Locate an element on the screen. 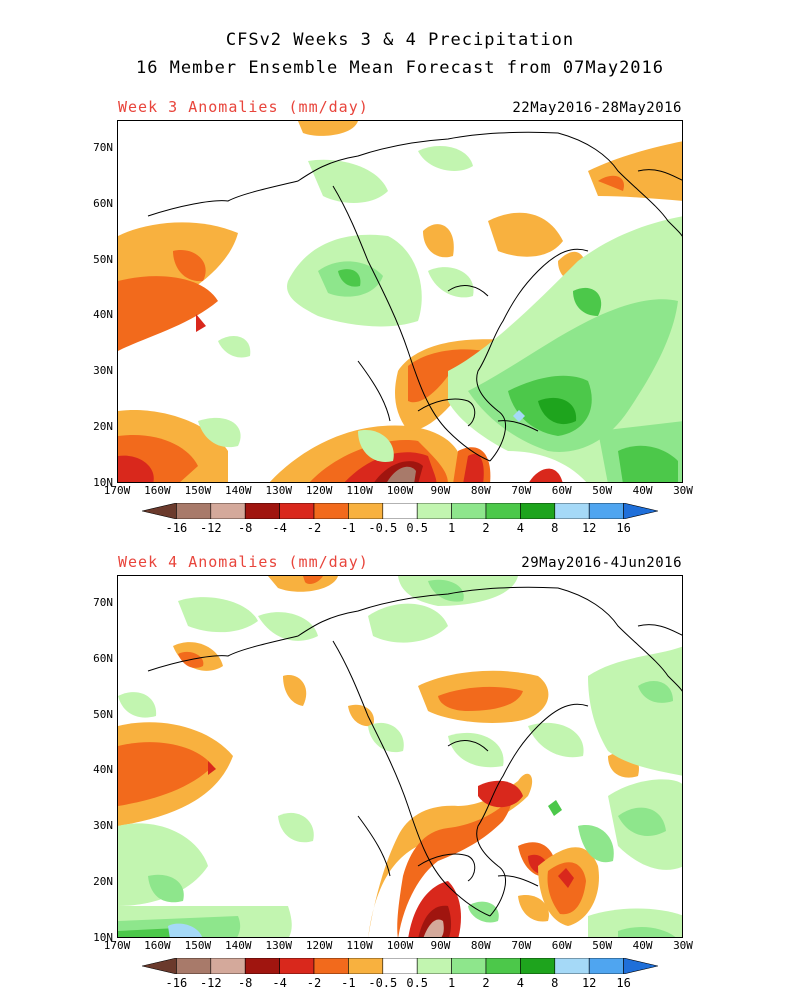  panel1-label: Week 3 Anomalies (mm/day) is located at coordinates (243, 107).